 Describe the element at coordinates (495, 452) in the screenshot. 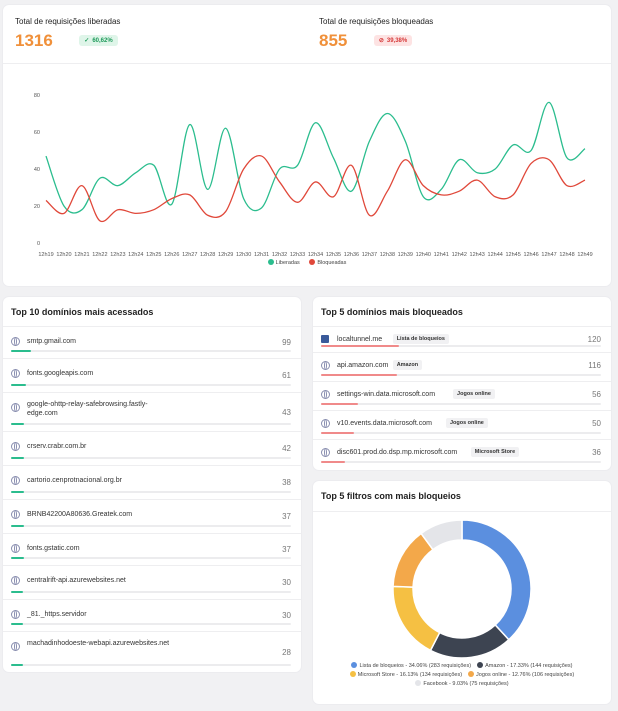

I see `filter-tag: Microsoft Store` at that location.